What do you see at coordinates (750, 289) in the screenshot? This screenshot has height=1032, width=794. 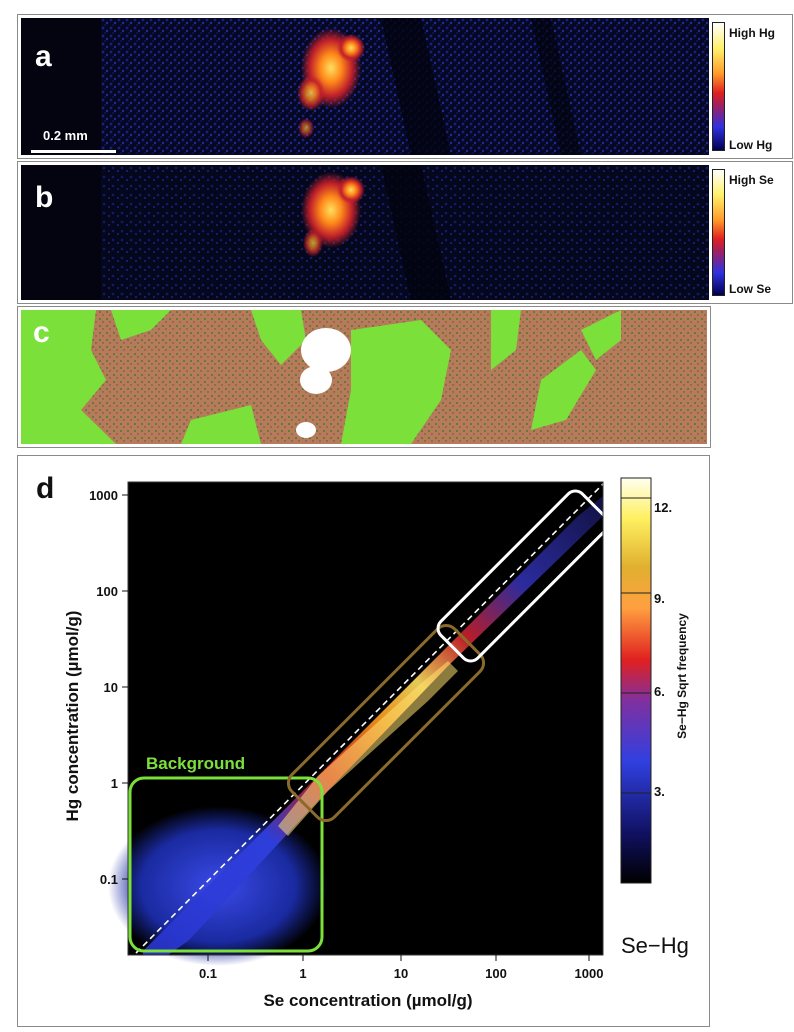 I see `colorbar-low-se: Low Se` at bounding box center [750, 289].